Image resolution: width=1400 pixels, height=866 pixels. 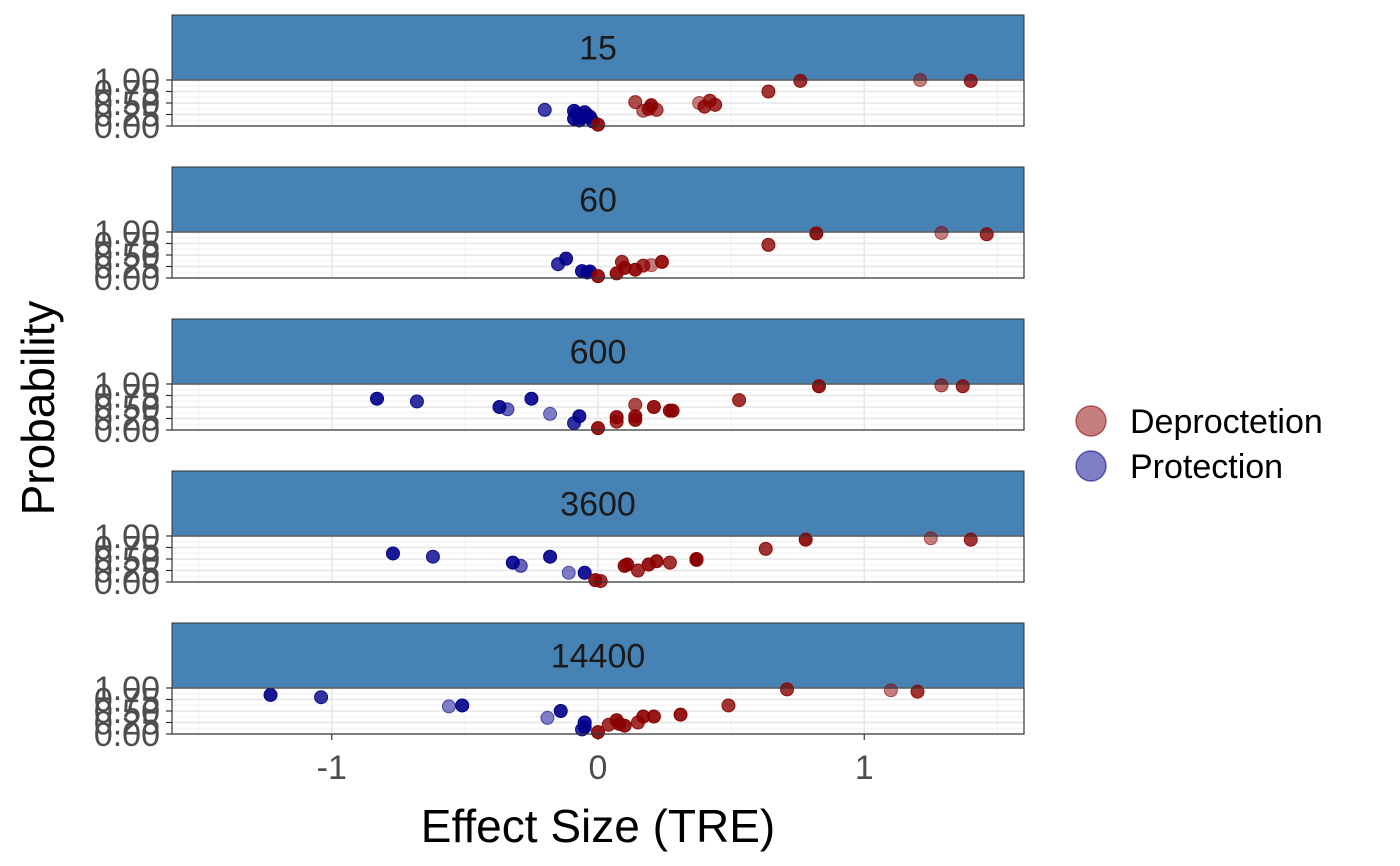 I want to click on legend-key-protection, so click(x=1091, y=466).